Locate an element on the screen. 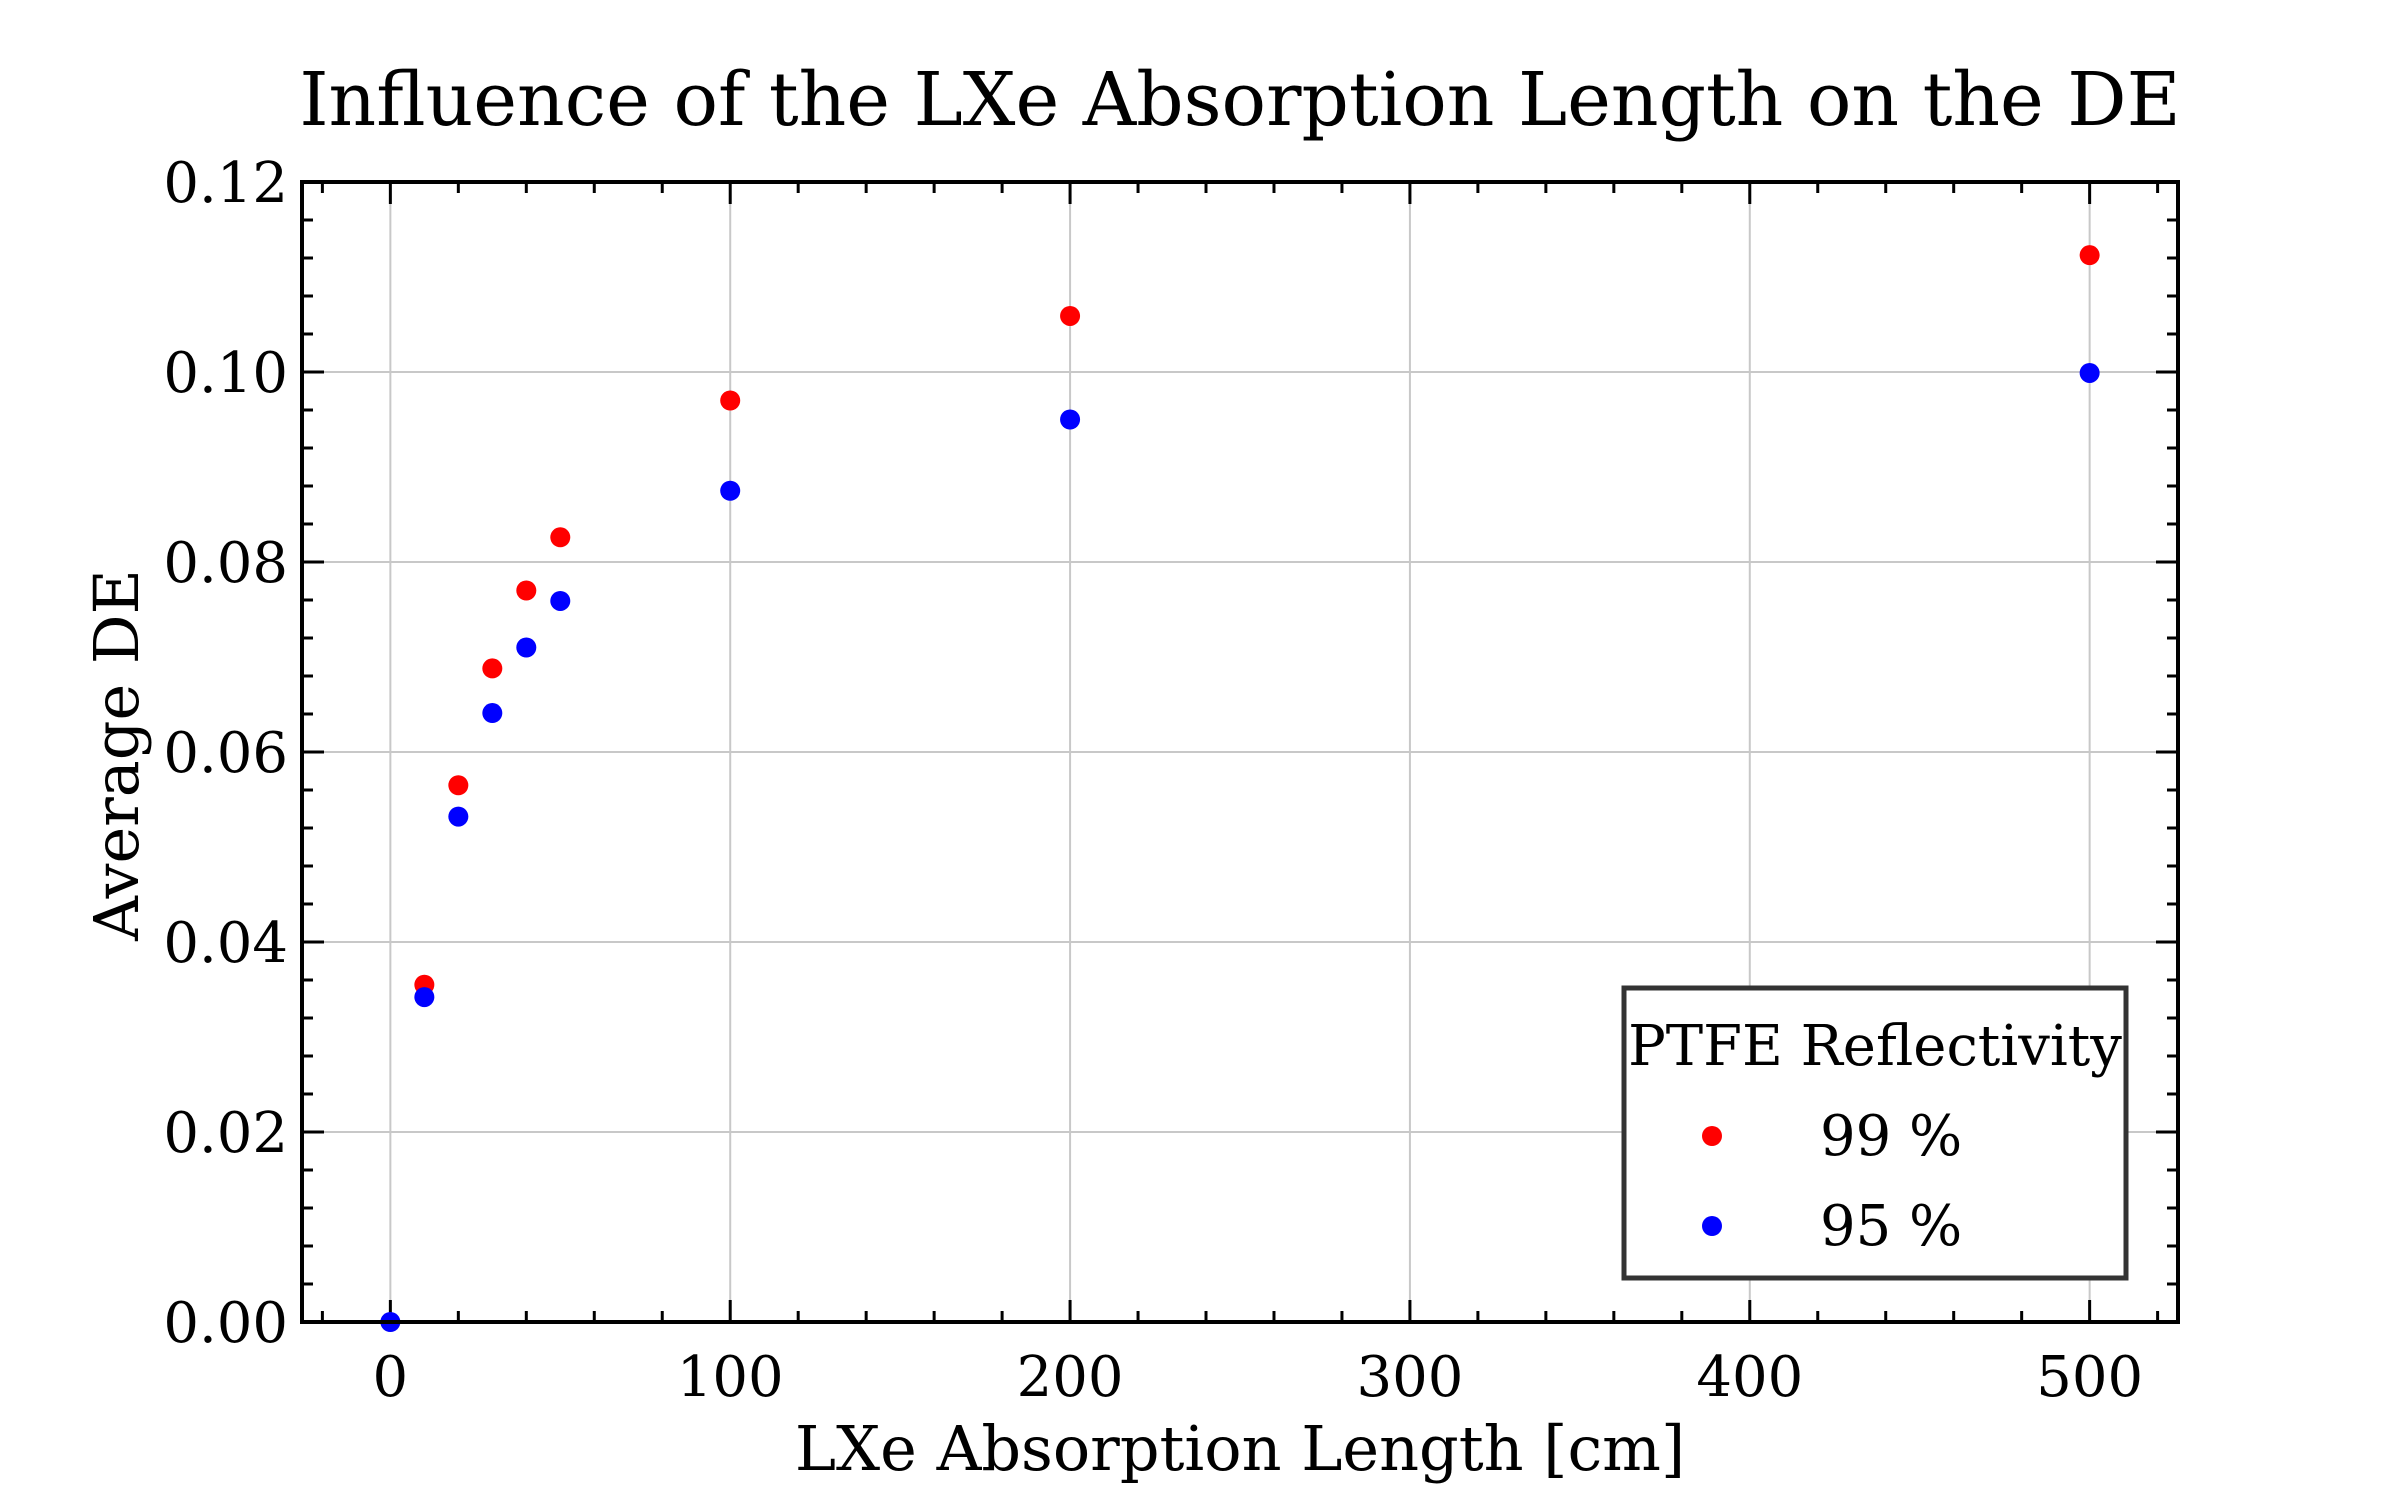 This screenshot has width=2400, height=1500. y-axis-label: Average DE is located at coordinates (116, 755).